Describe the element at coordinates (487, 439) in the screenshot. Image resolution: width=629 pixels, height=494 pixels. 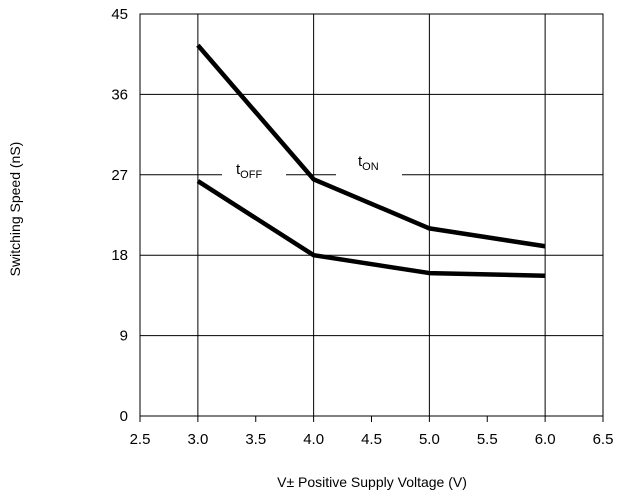
I see `x-tick-label-5.5: 5.5` at that location.